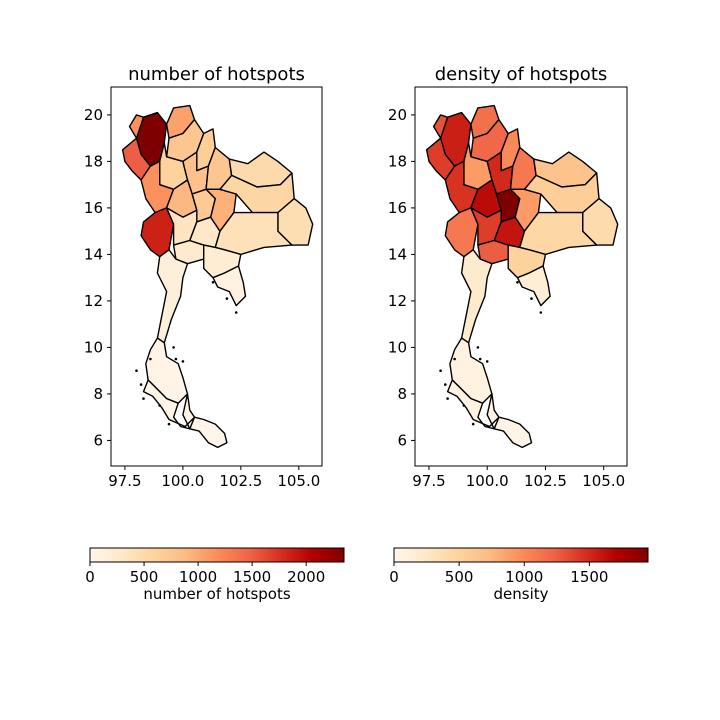  I want to click on colorbar-label: density, so click(521, 594).